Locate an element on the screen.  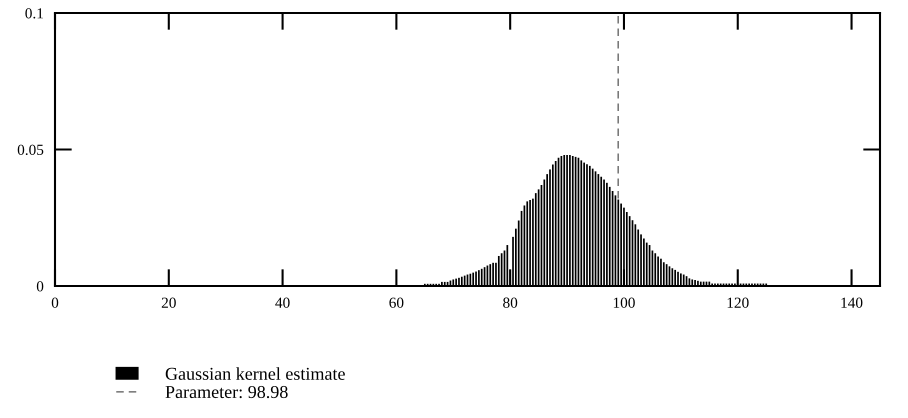
x-tick-label: 20 is located at coordinates (169, 303).